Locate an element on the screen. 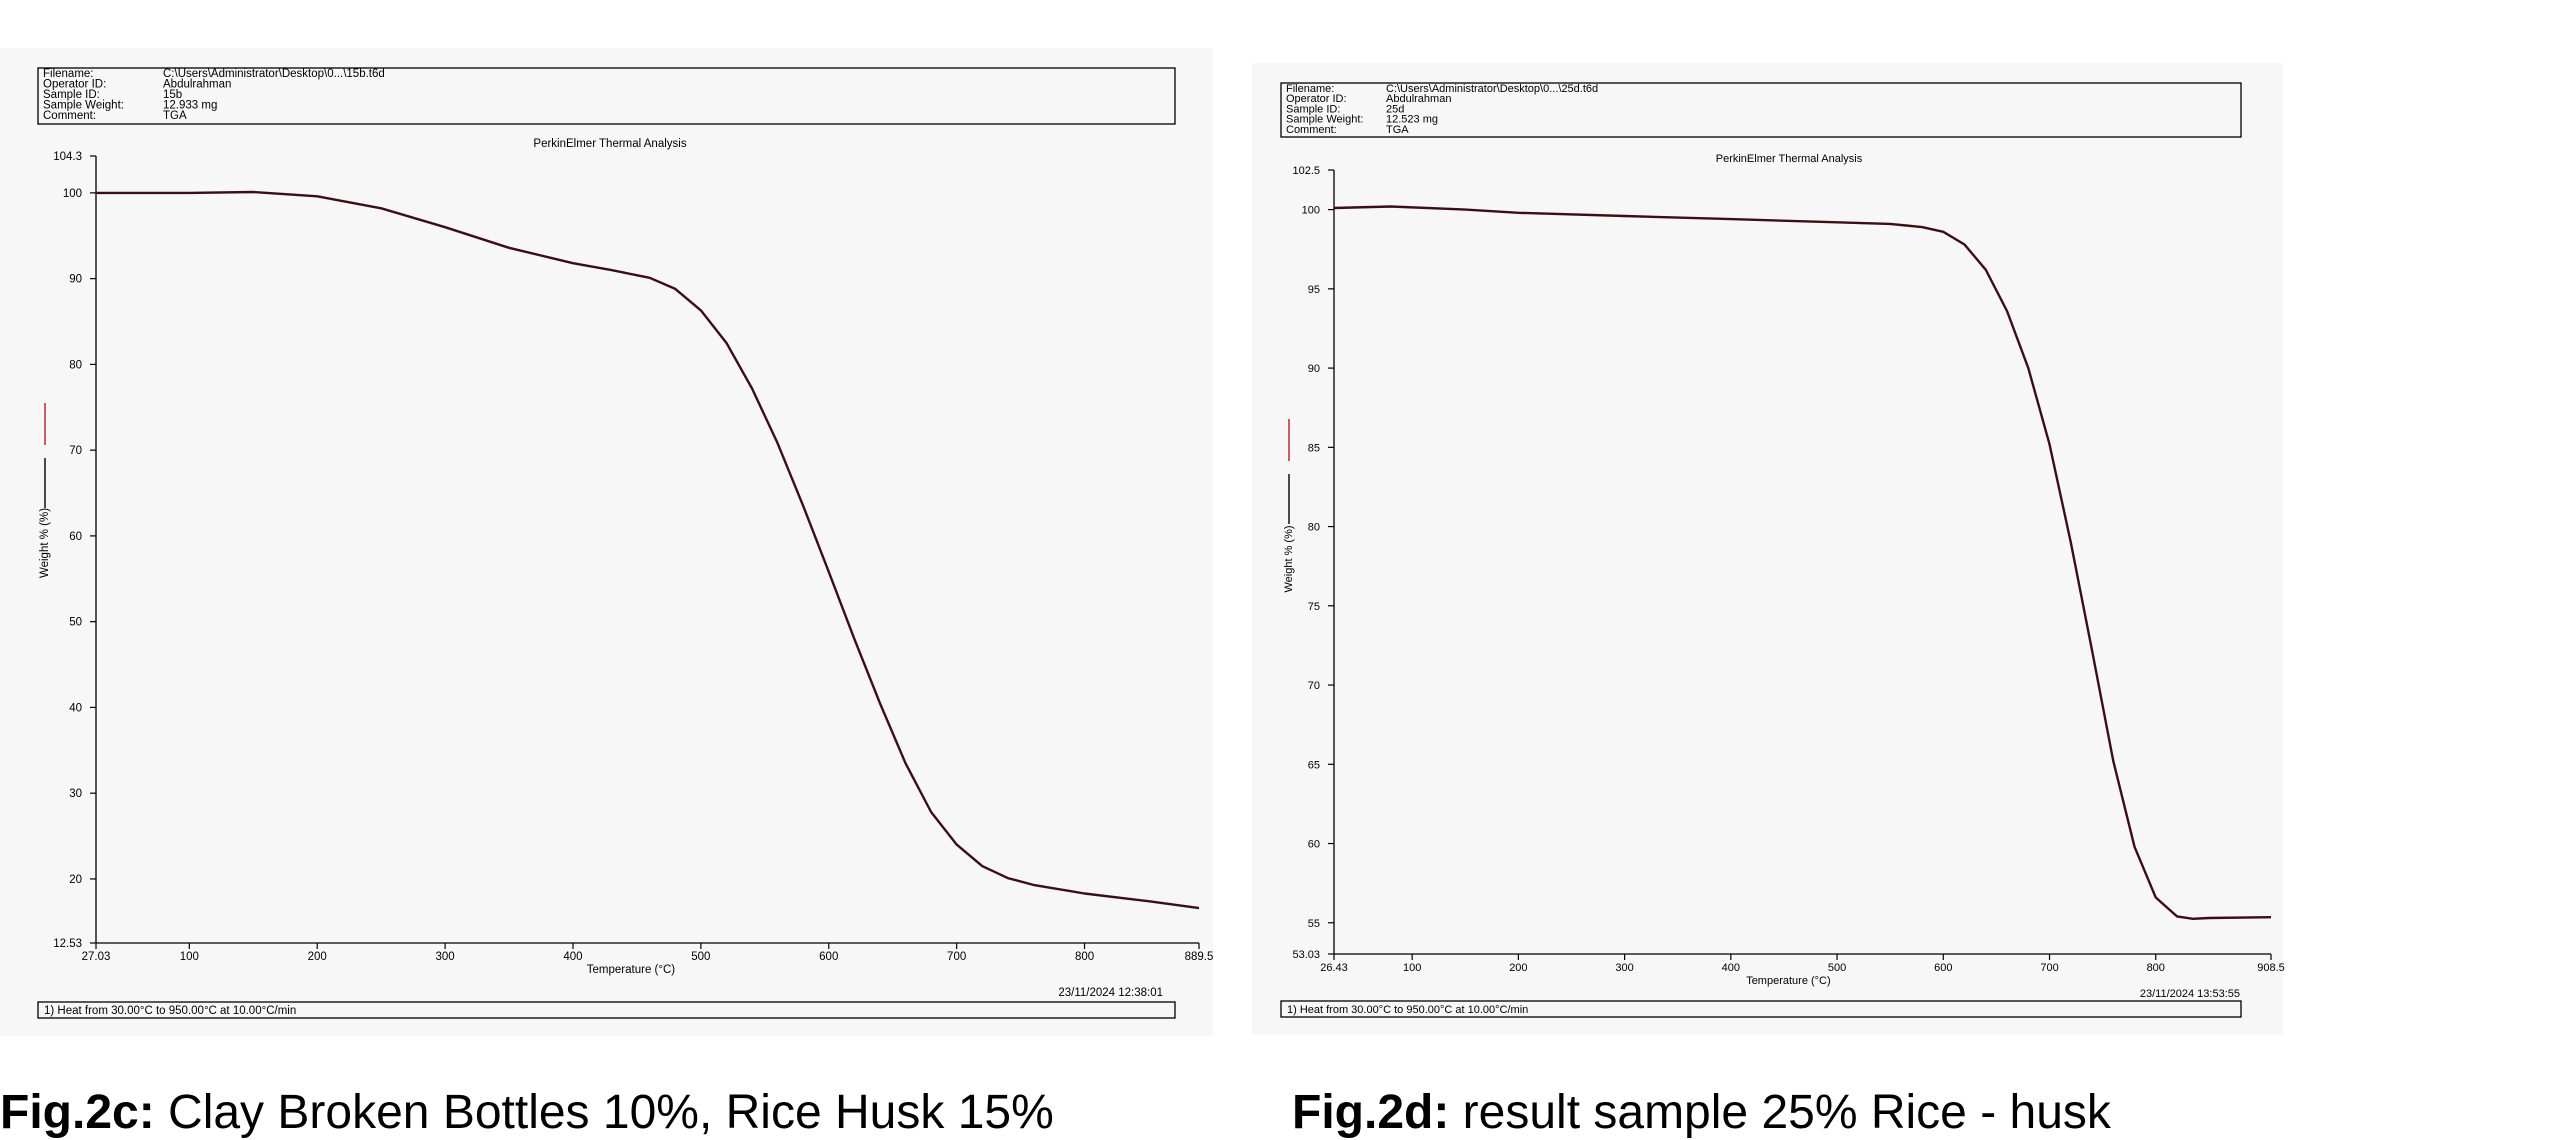  info-value: 25d is located at coordinates (1395, 109).